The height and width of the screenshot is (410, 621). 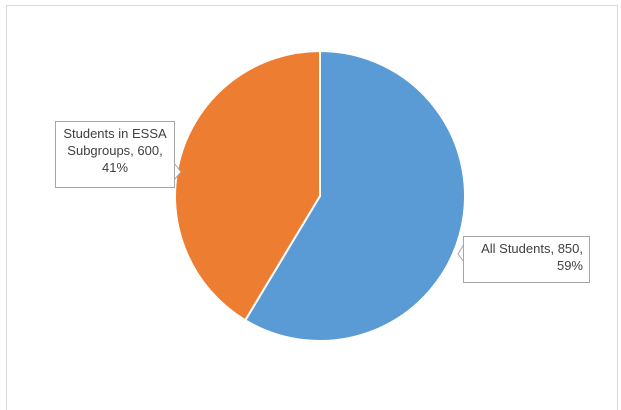 What do you see at coordinates (115, 167) in the screenshot?
I see `data-label-percent: 41%` at bounding box center [115, 167].